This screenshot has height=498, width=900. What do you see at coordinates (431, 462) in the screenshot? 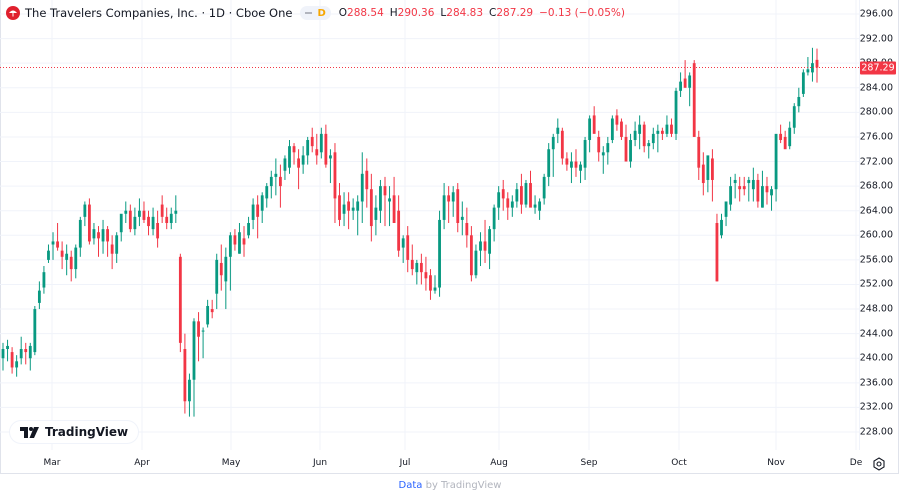
I see `time-axis: Mar Apr May Jun Jul Aug Sep Oct Nov De` at bounding box center [431, 462].